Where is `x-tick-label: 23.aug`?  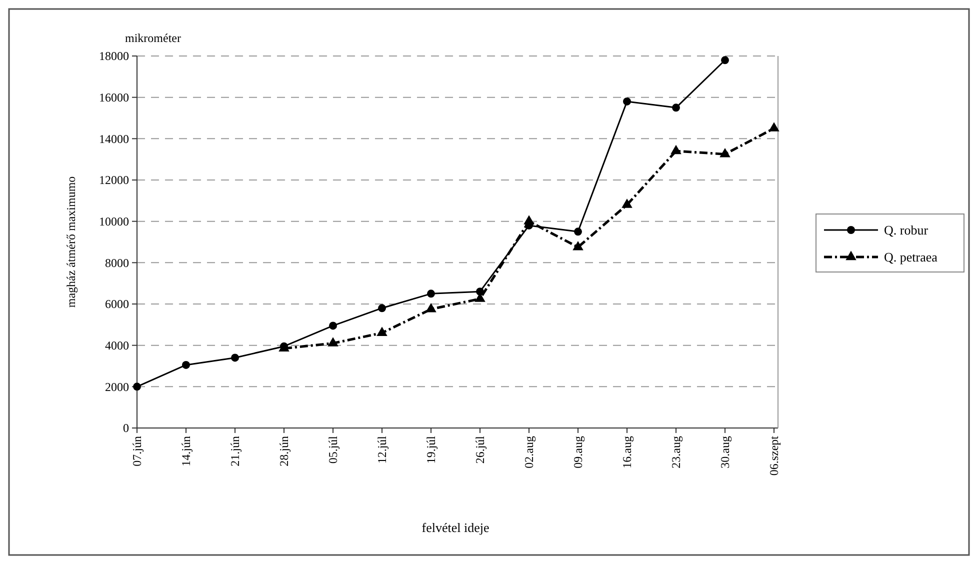
x-tick-label: 23.aug is located at coordinates (676, 452).